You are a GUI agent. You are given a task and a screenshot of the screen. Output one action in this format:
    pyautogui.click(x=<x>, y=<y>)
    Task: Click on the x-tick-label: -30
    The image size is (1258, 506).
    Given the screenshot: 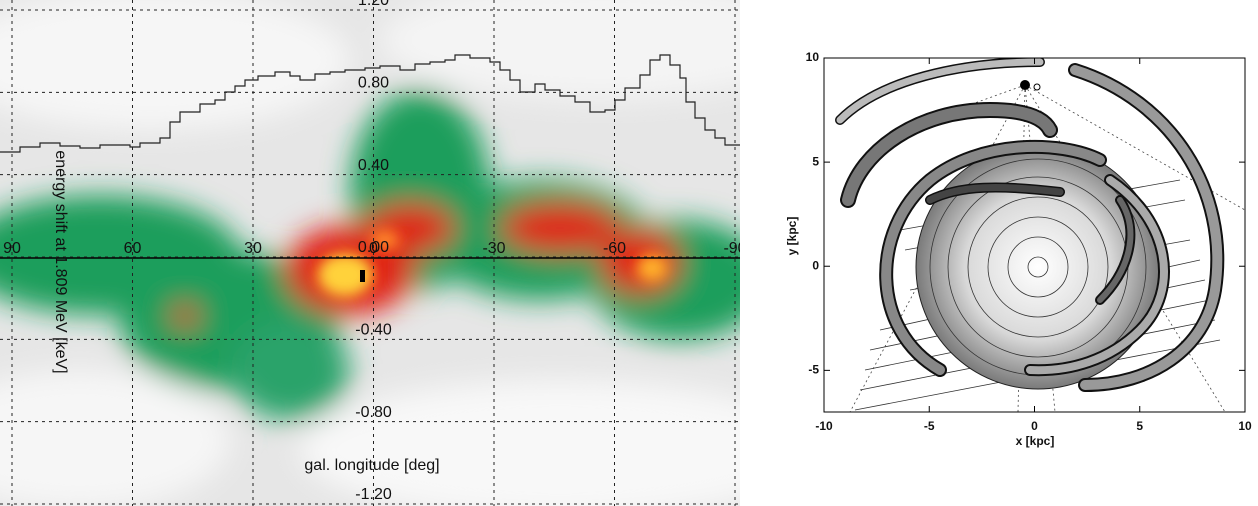 What is the action you would take?
    pyautogui.click(x=493, y=248)
    